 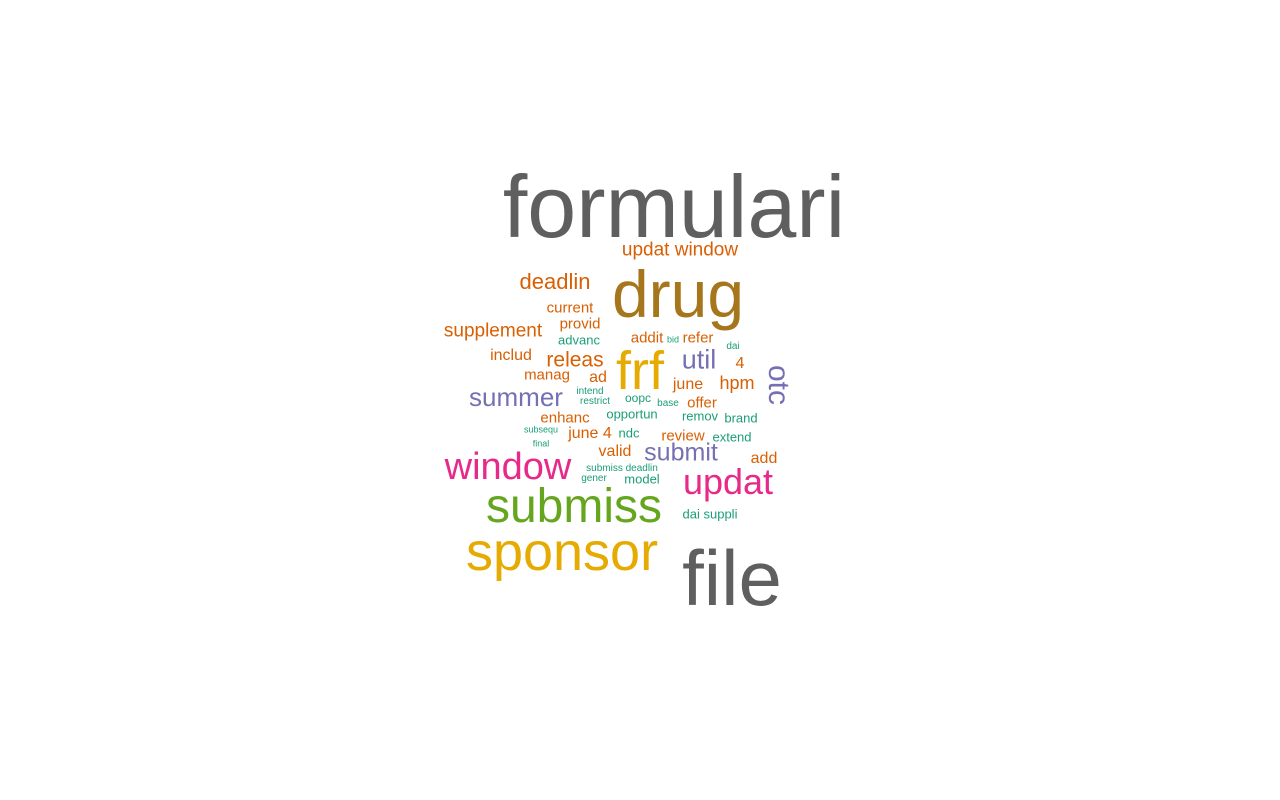 What do you see at coordinates (638, 398) in the screenshot?
I see `word-oopc: oopc` at bounding box center [638, 398].